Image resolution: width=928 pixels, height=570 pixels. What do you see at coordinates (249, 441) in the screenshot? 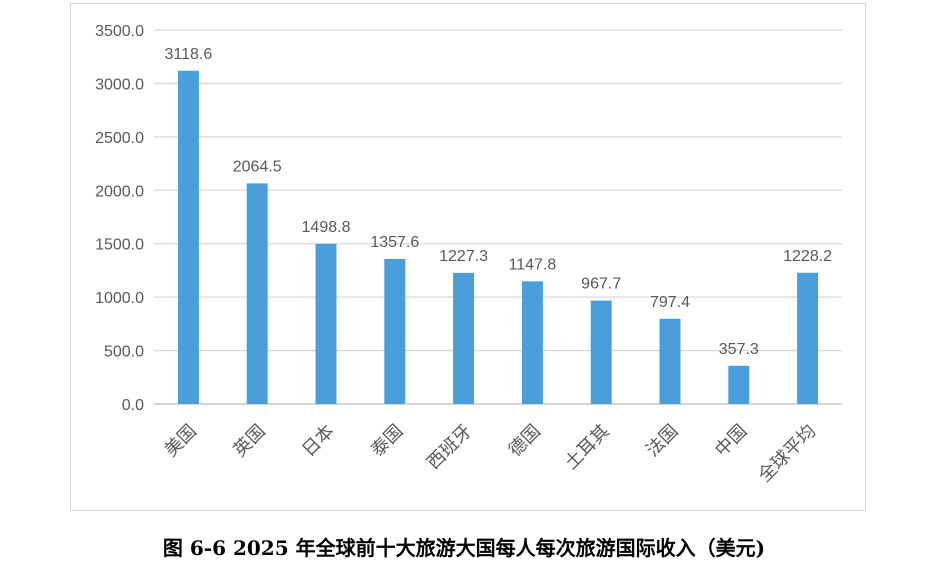
I see `category-label: 英国` at bounding box center [249, 441].